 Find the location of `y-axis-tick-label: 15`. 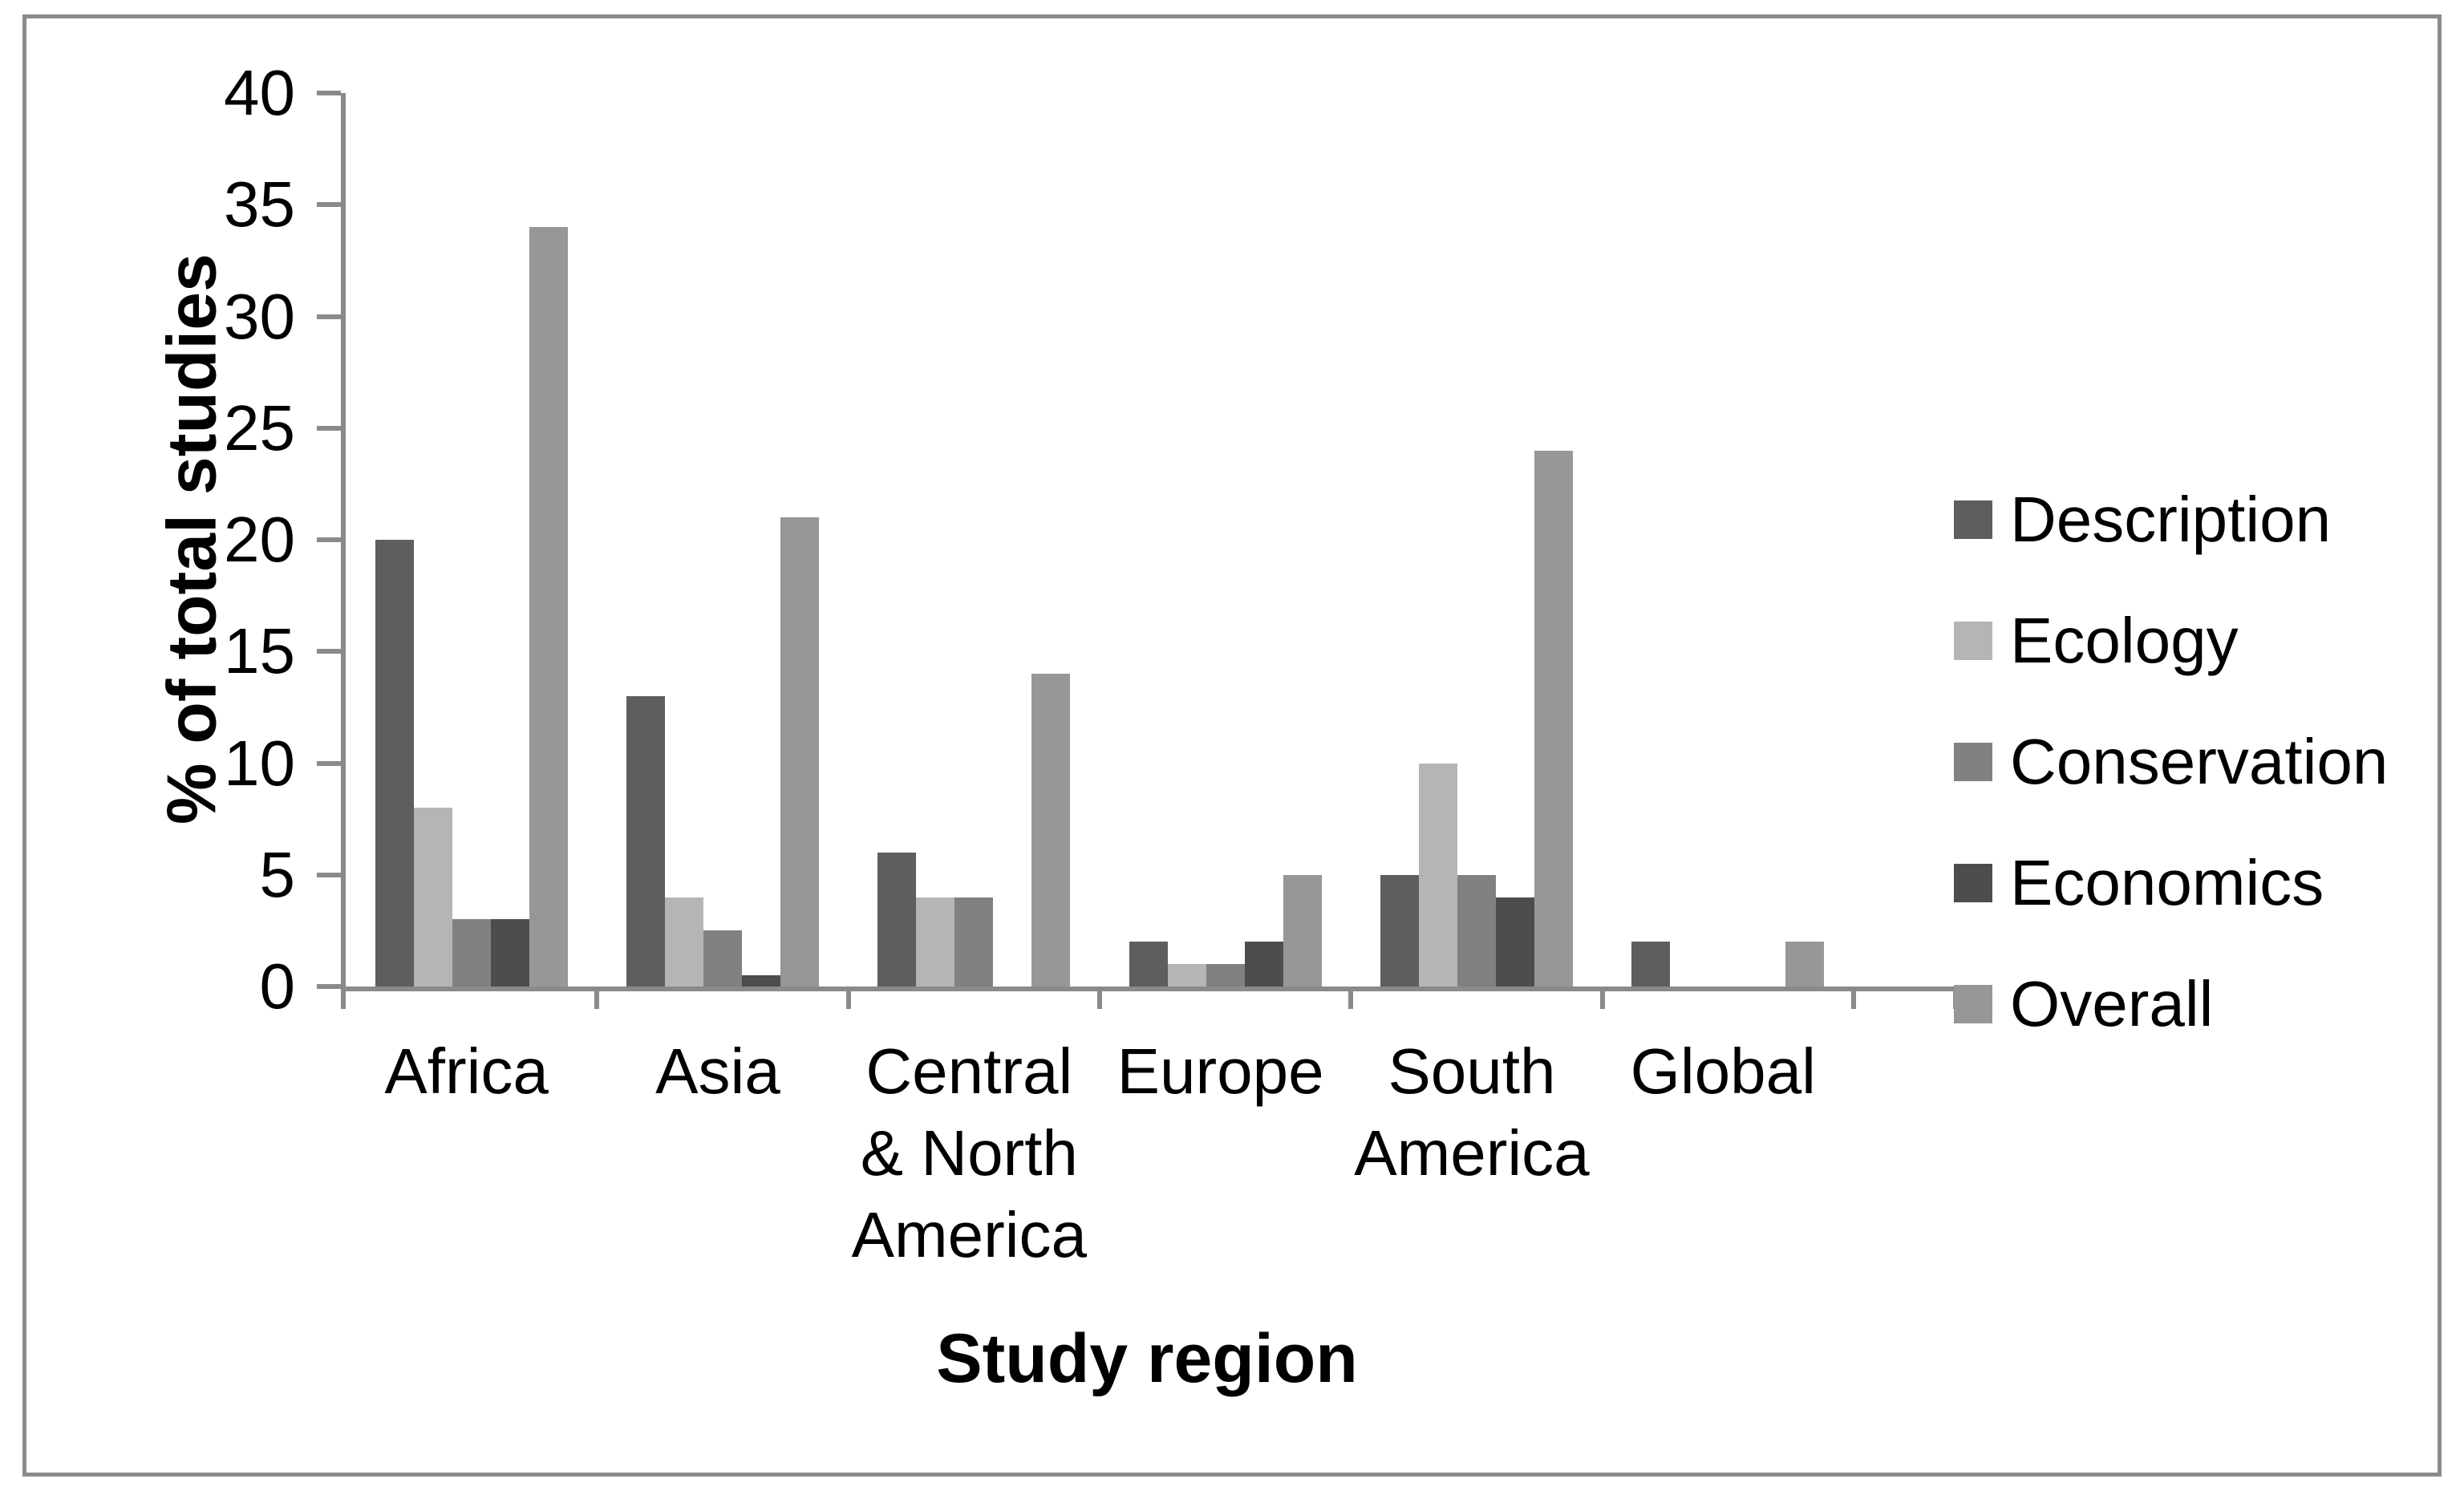

y-axis-tick-label: 15 is located at coordinates (259, 651).